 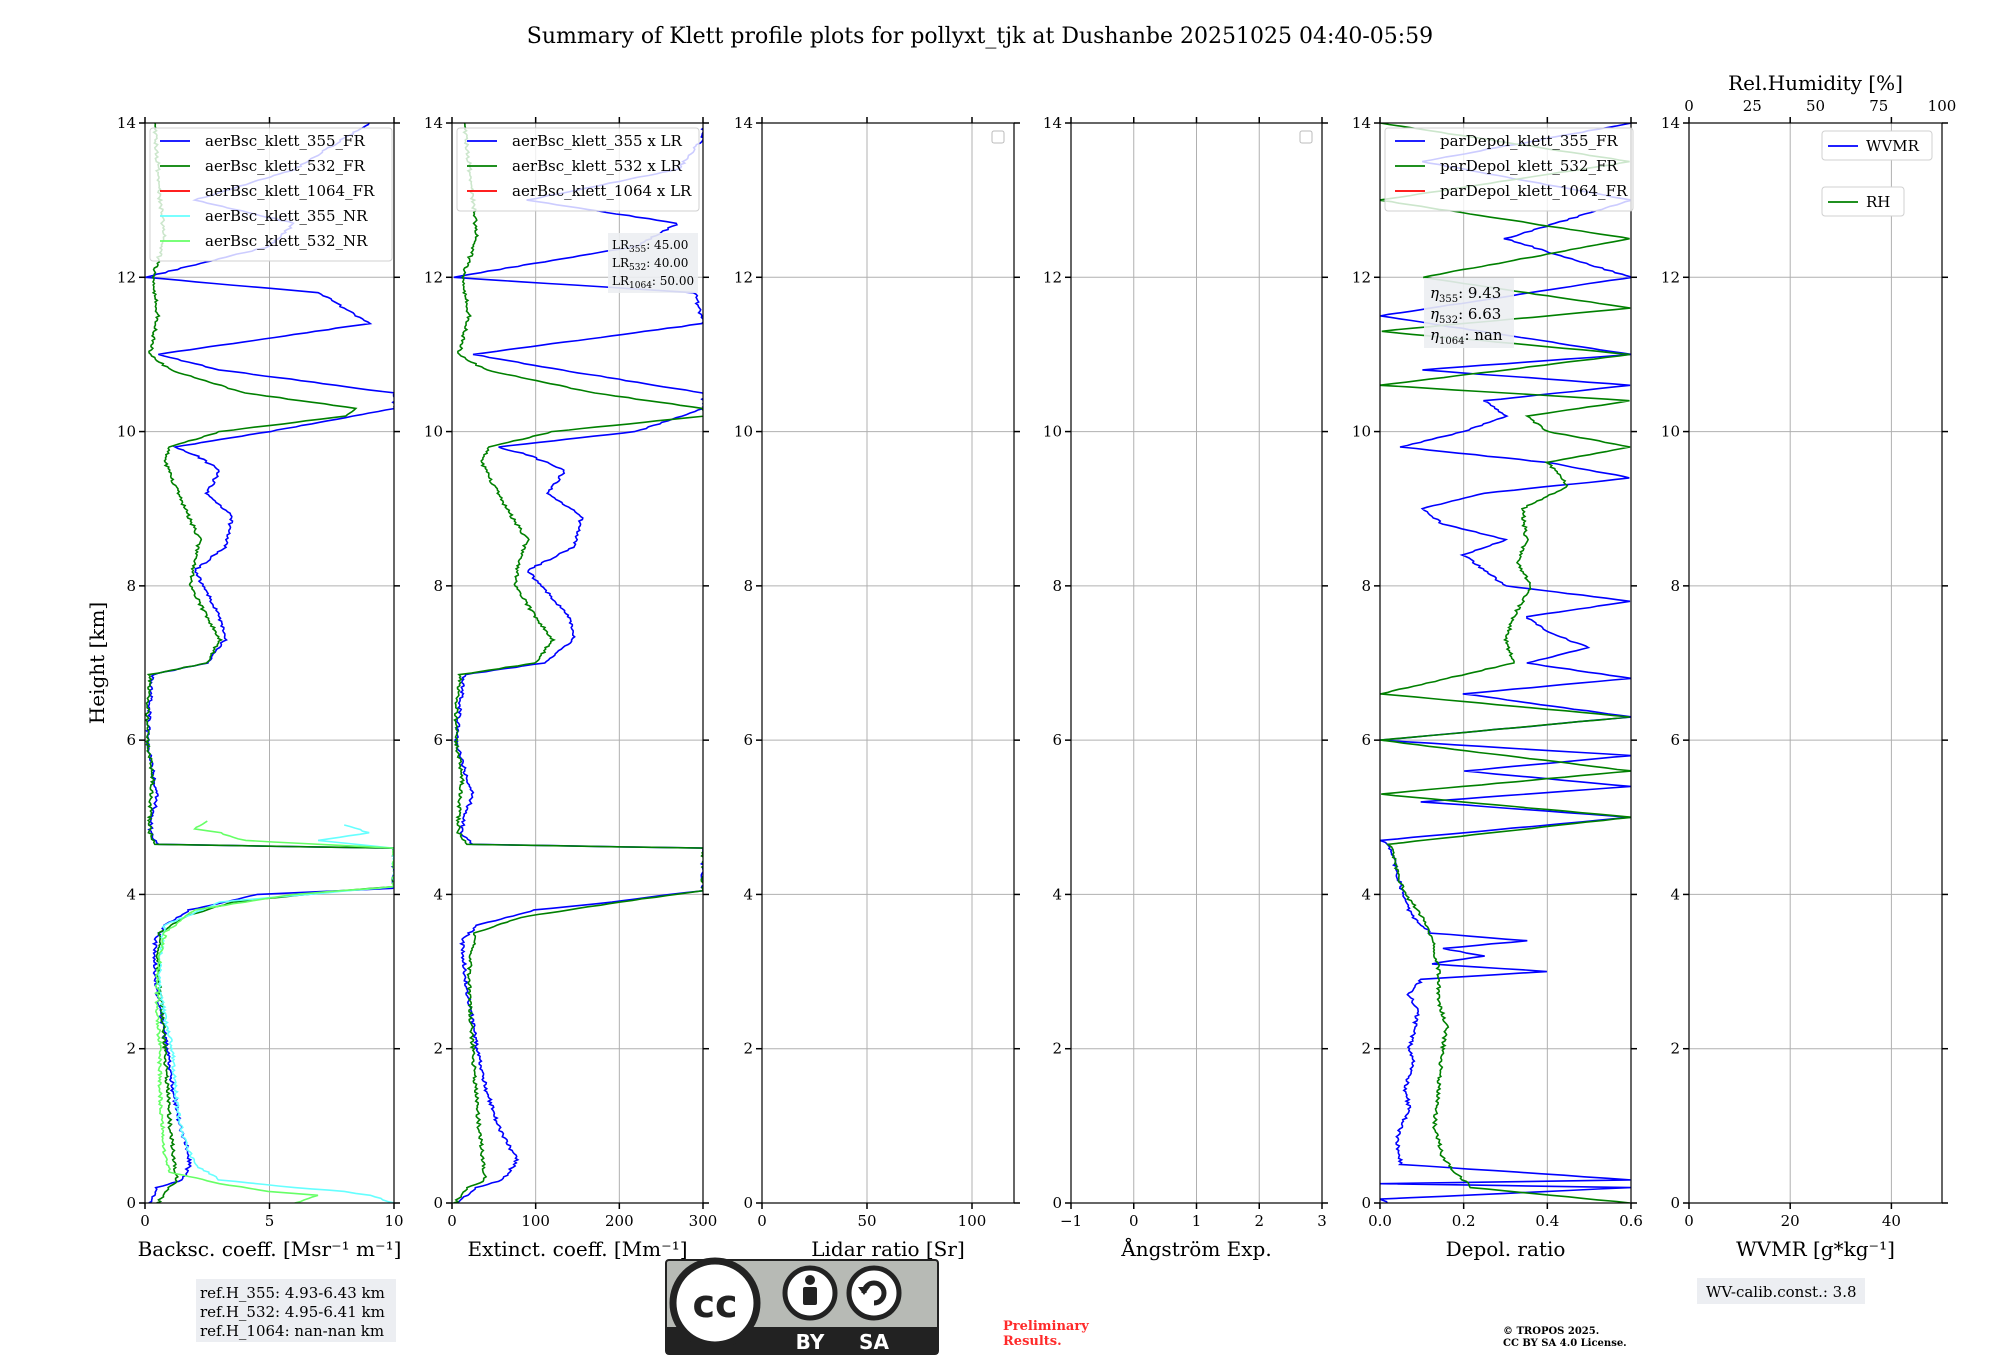 What do you see at coordinates (1259, 1221) in the screenshot?
I see `x-tick-label: 2` at bounding box center [1259, 1221].